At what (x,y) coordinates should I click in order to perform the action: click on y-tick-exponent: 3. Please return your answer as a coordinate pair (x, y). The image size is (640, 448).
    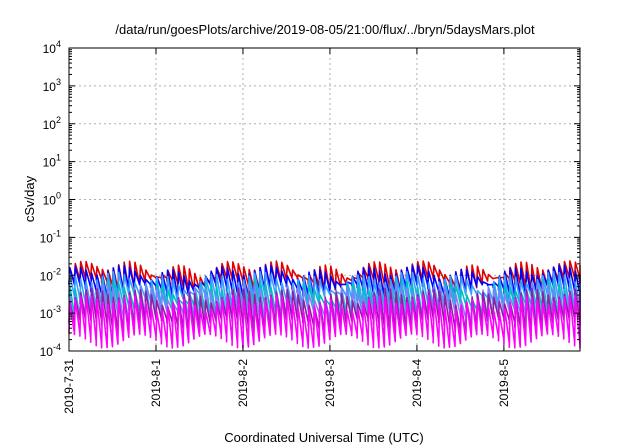
    Looking at the image, I should click on (58, 82).